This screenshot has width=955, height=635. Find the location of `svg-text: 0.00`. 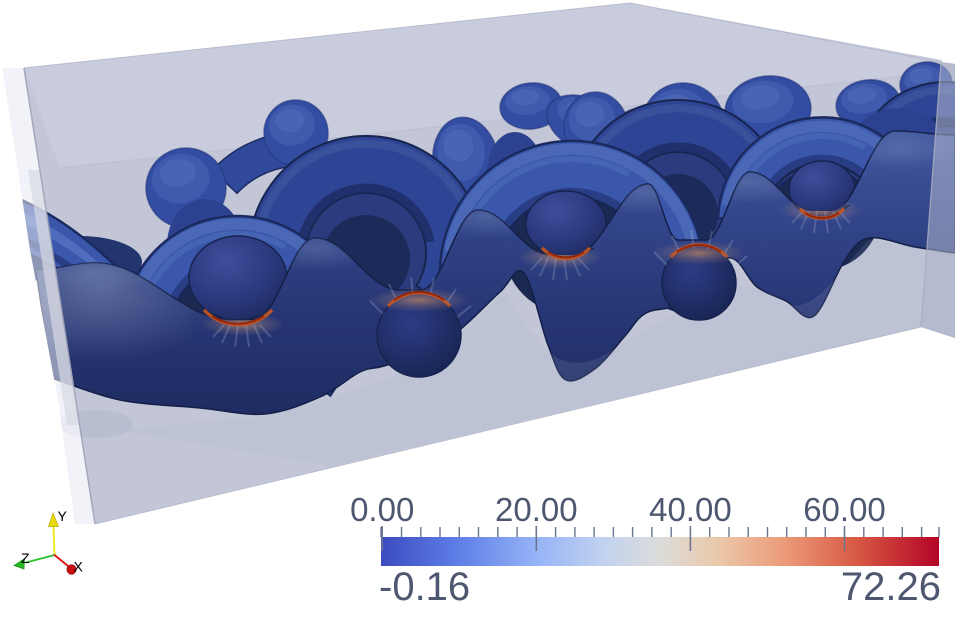

svg-text: 0.00 is located at coordinates (382, 509).